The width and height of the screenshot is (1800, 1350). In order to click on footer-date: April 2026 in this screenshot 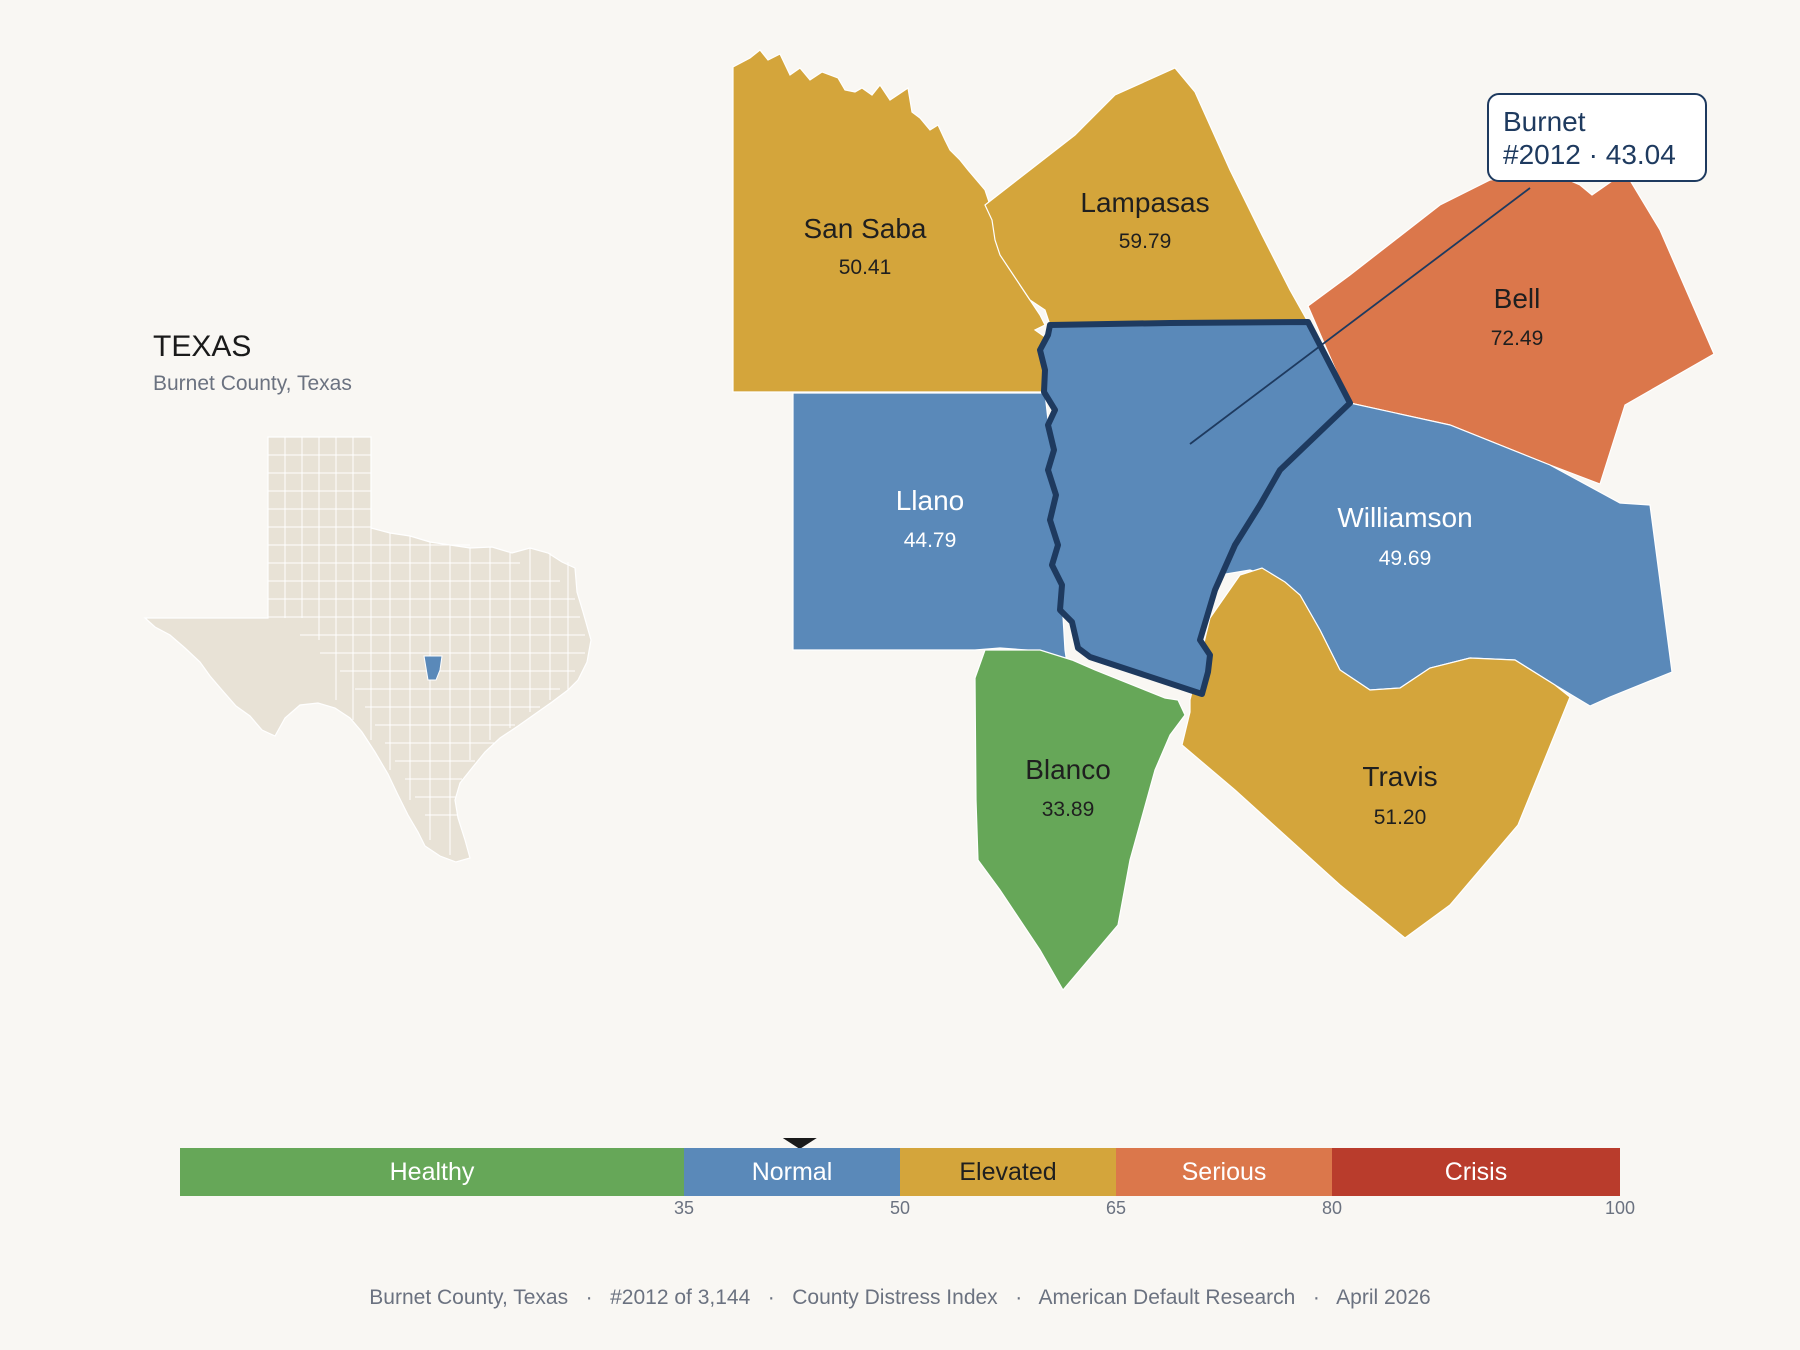, I will do `click(1383, 1297)`.